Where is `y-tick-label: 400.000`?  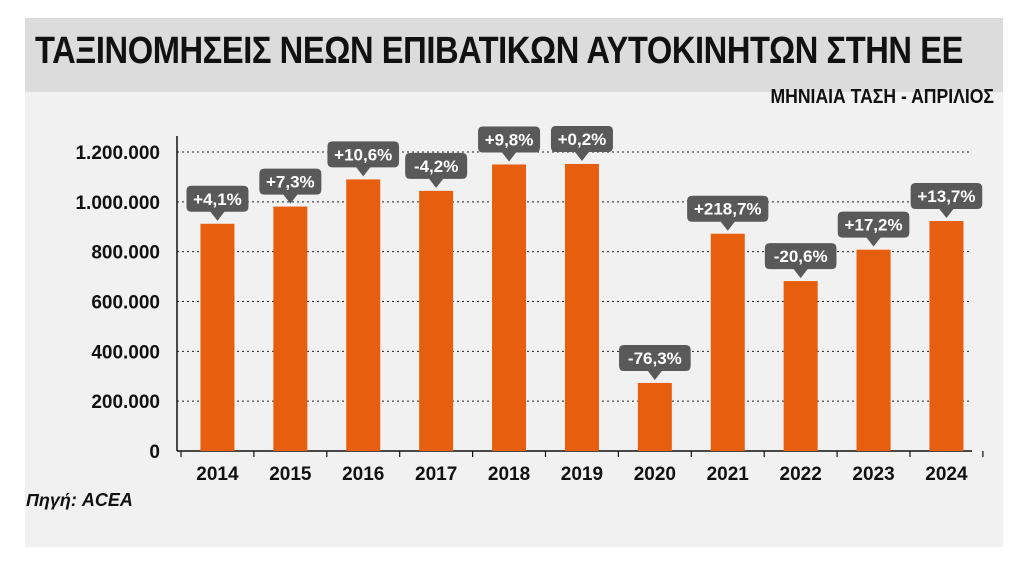 y-tick-label: 400.000 is located at coordinates (125, 352).